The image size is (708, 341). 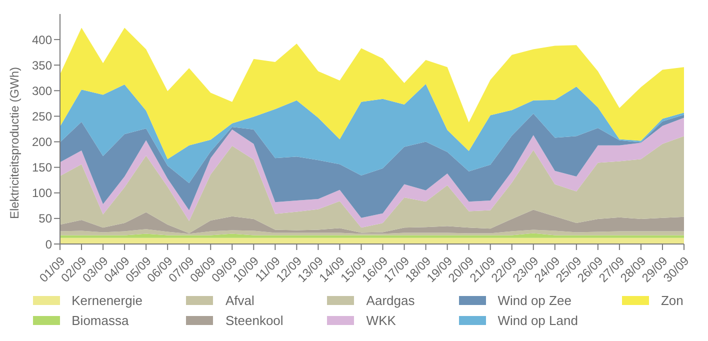 I want to click on y-tick-label: 0, so click(x=48, y=244).